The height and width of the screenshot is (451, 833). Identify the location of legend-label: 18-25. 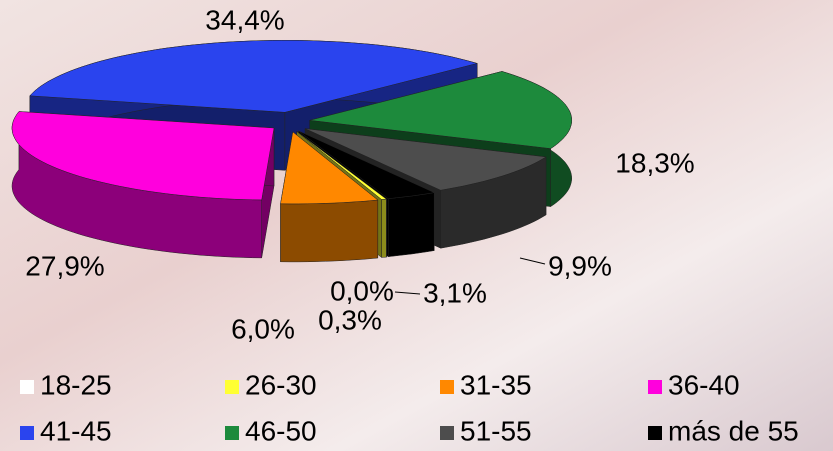
(76, 384).